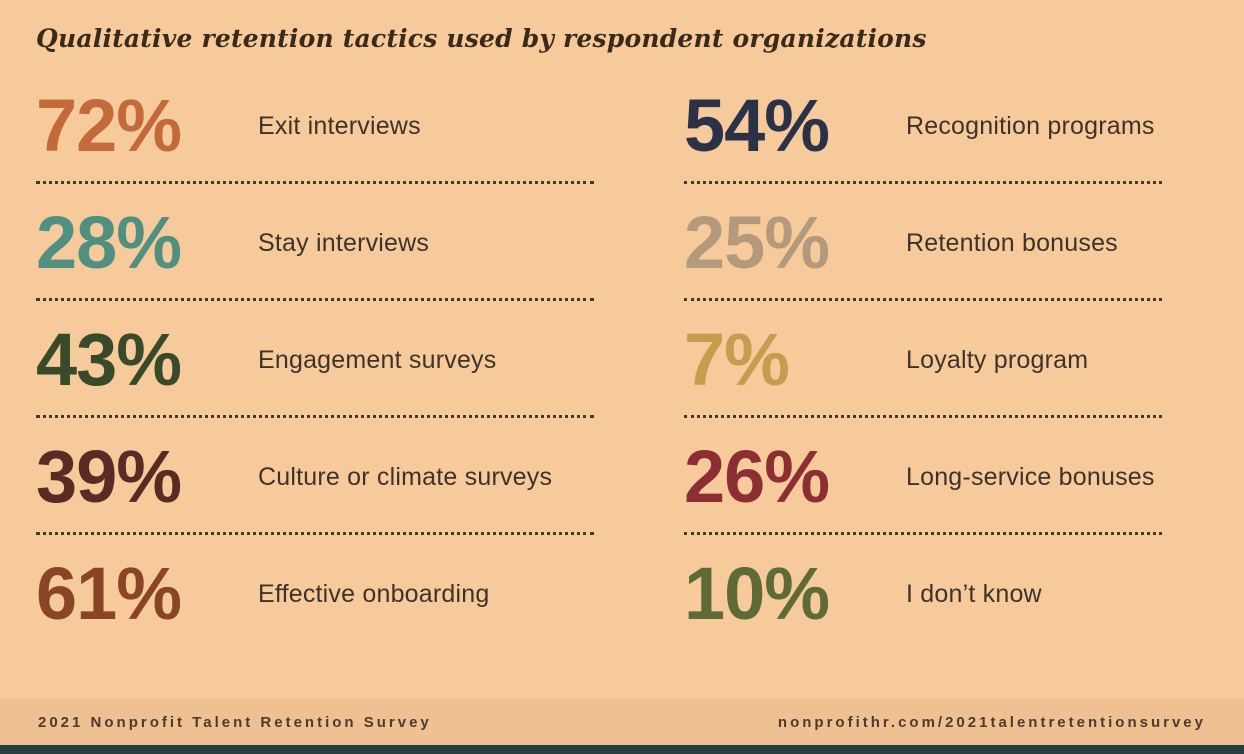  I want to click on stat-label: Engagement surveys, so click(377, 359).